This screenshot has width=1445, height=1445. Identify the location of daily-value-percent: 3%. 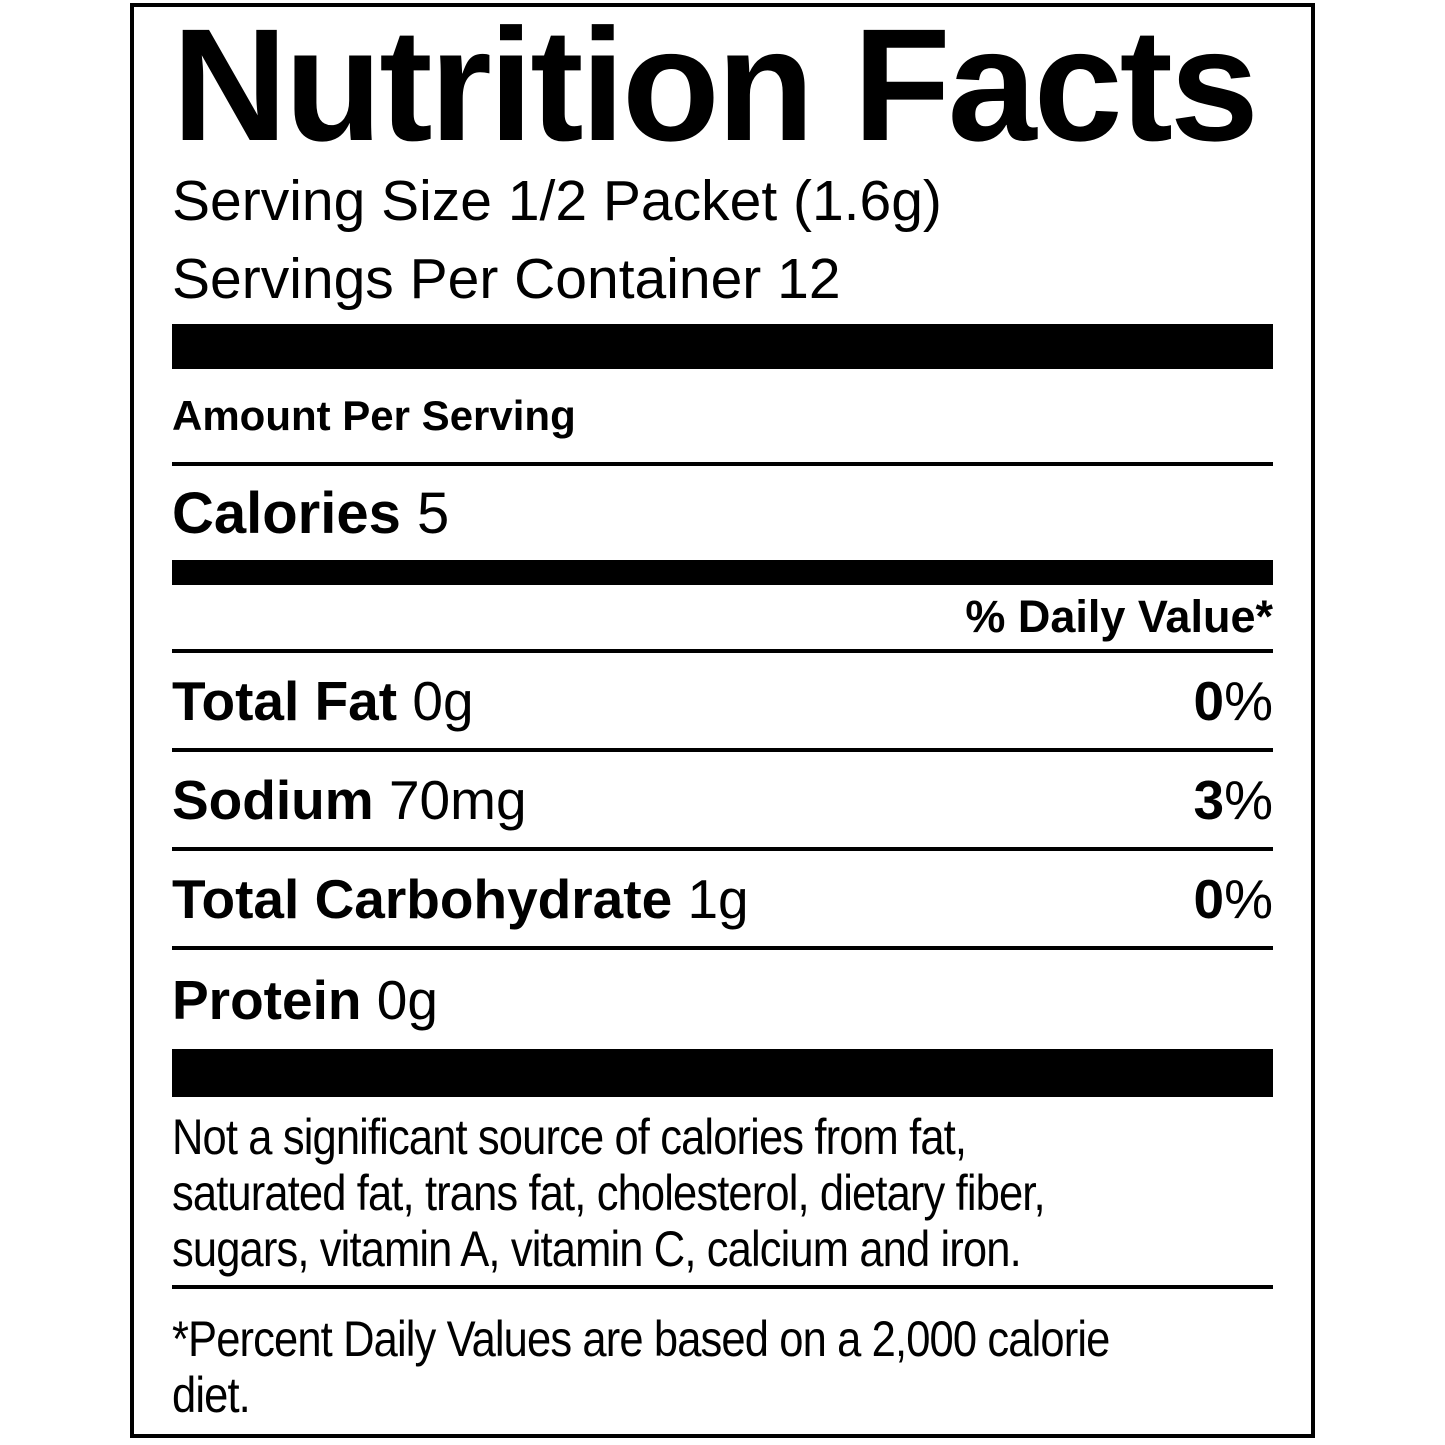
(1234, 800).